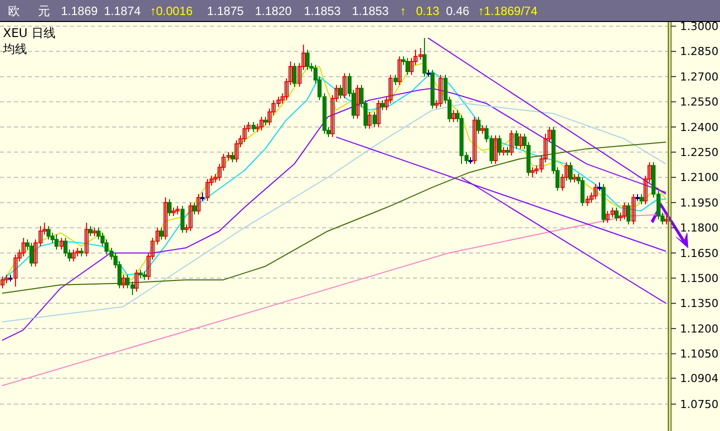  Describe the element at coordinates (699, 127) in the screenshot. I see `y-tick-label: 1.2400` at that location.